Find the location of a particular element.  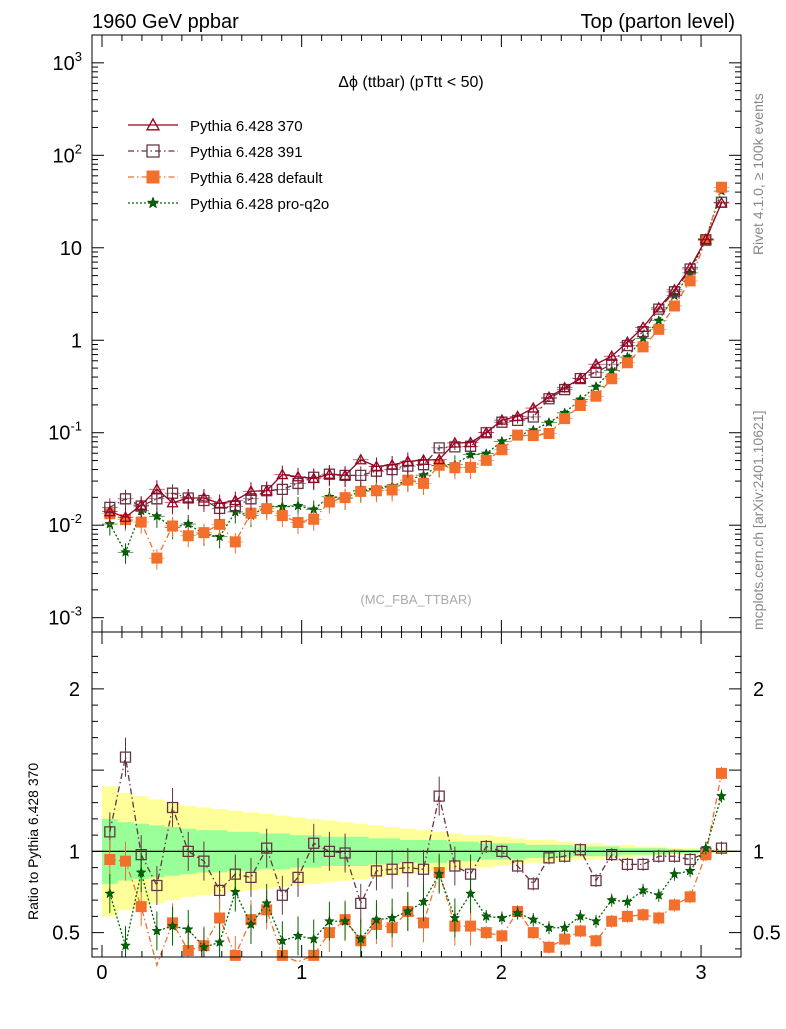

y-tick-label: 10³ is located at coordinates (67, 62).